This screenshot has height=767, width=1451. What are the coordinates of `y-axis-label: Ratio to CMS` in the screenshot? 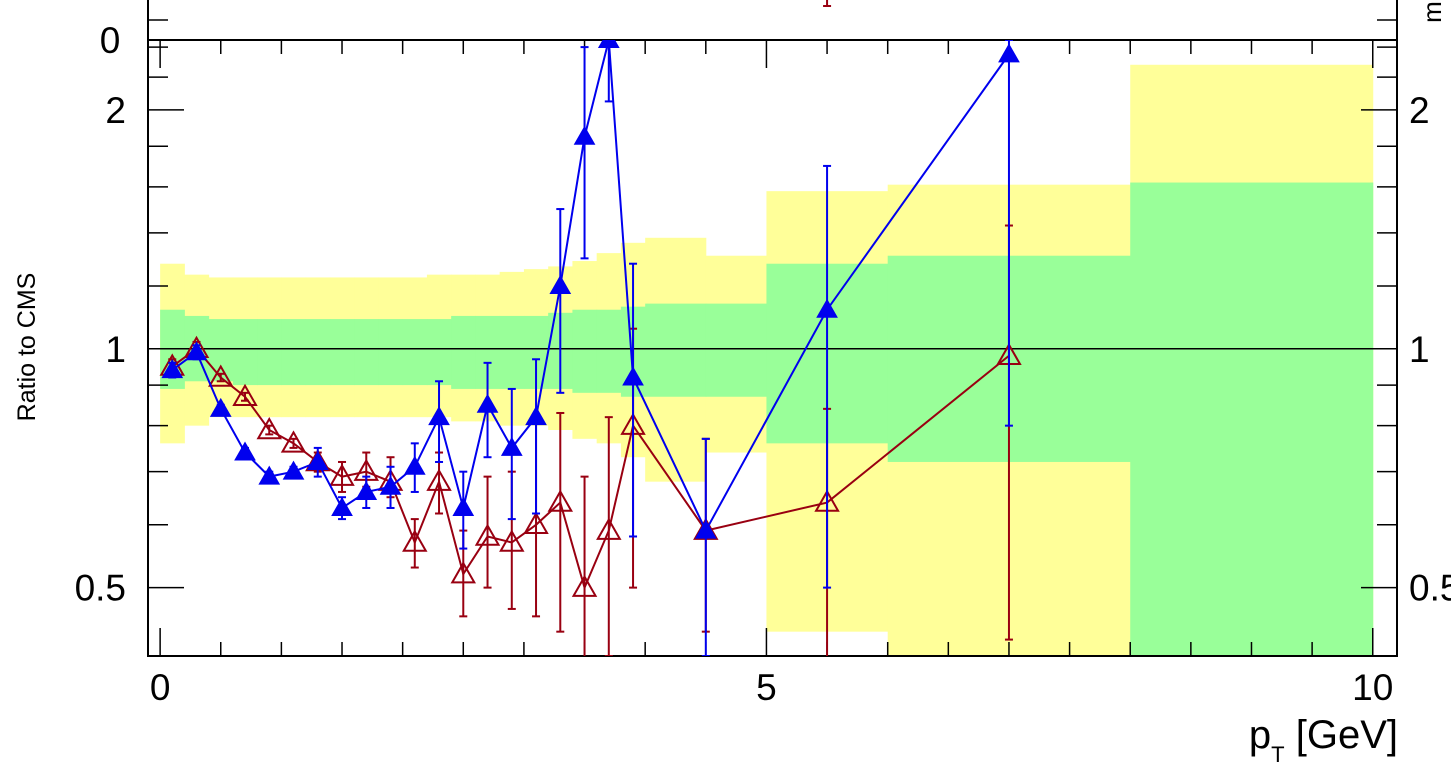 It's located at (27, 347).